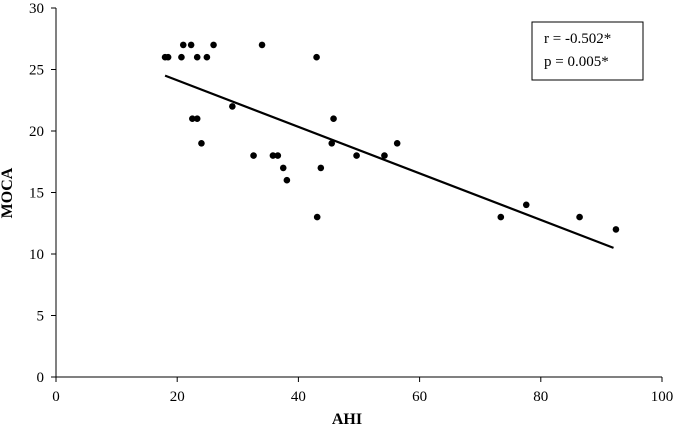  What do you see at coordinates (419, 397) in the screenshot?
I see `x-tick-label: 60` at bounding box center [419, 397].